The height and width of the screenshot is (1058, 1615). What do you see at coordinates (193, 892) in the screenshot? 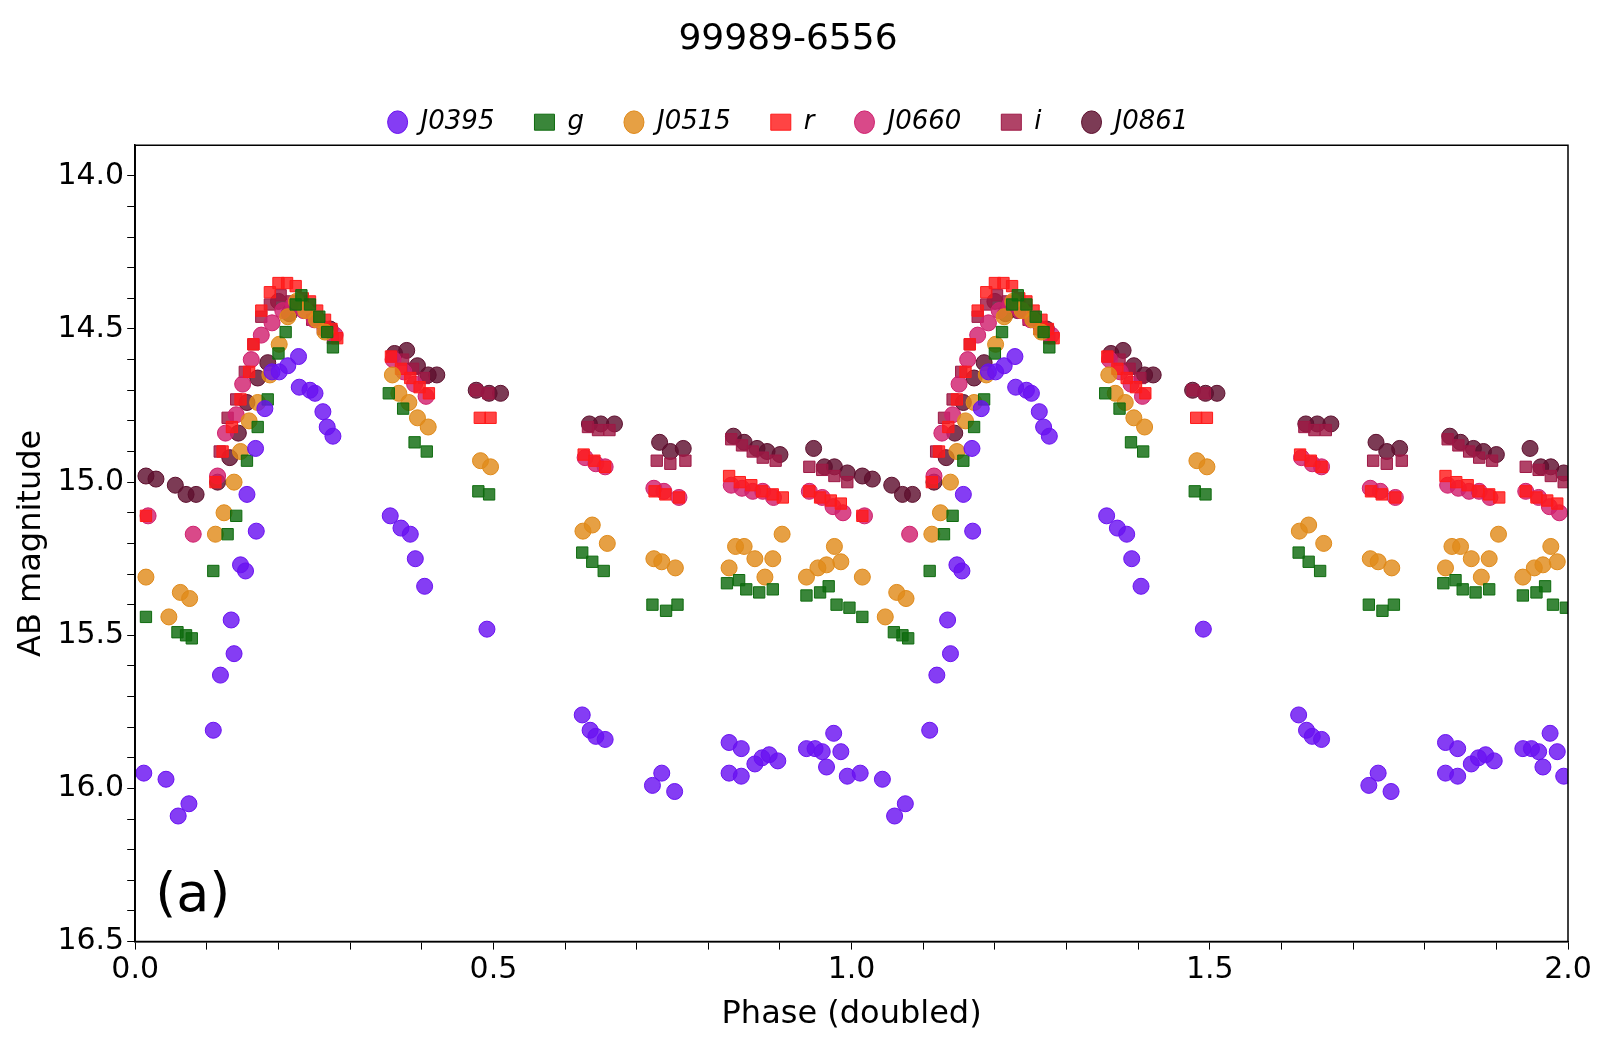
I see `annotation: (a)` at bounding box center [193, 892].